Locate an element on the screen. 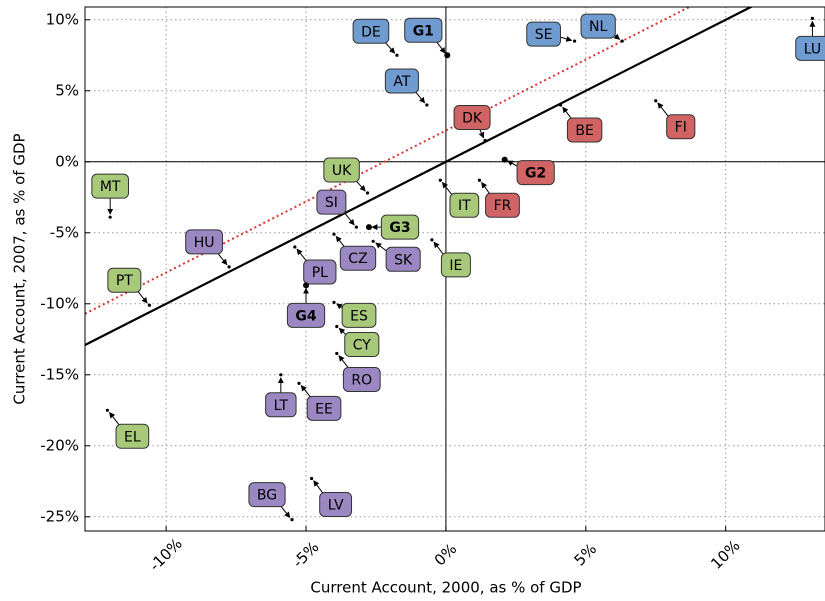  y-tick-label: 5% is located at coordinates (67, 90).